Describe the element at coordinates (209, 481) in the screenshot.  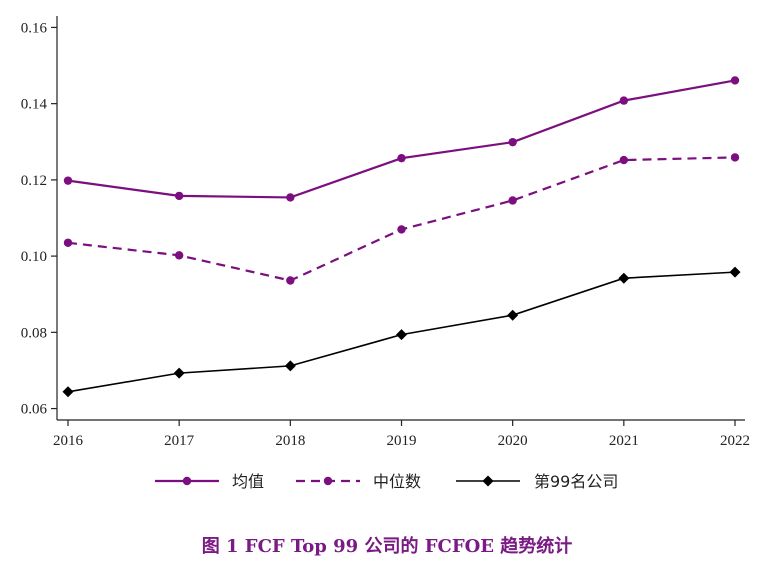
I see `legend-item-1: 均值` at that location.